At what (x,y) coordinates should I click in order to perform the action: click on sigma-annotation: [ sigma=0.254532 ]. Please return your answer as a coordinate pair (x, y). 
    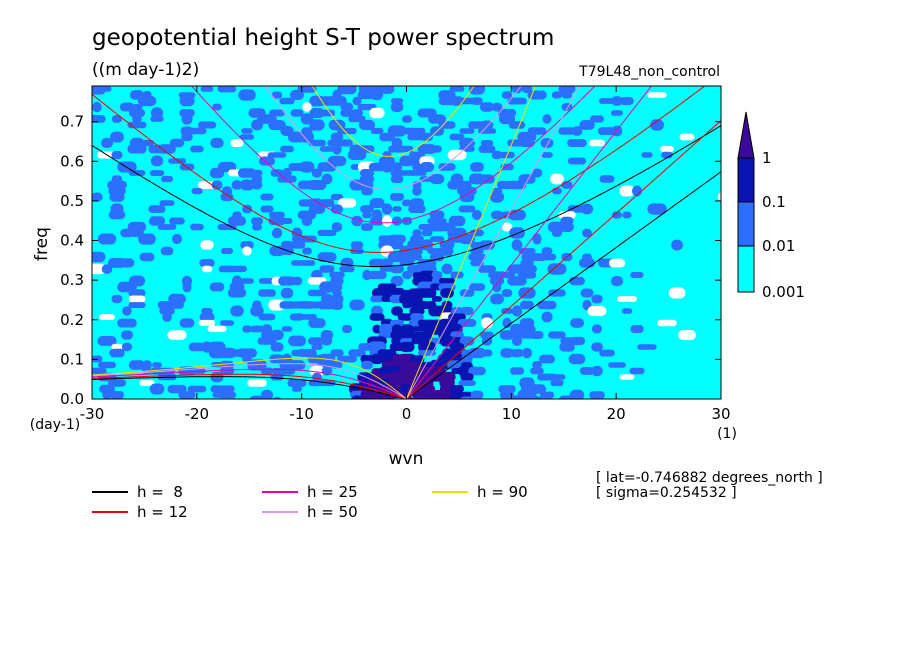
    Looking at the image, I should click on (666, 493).